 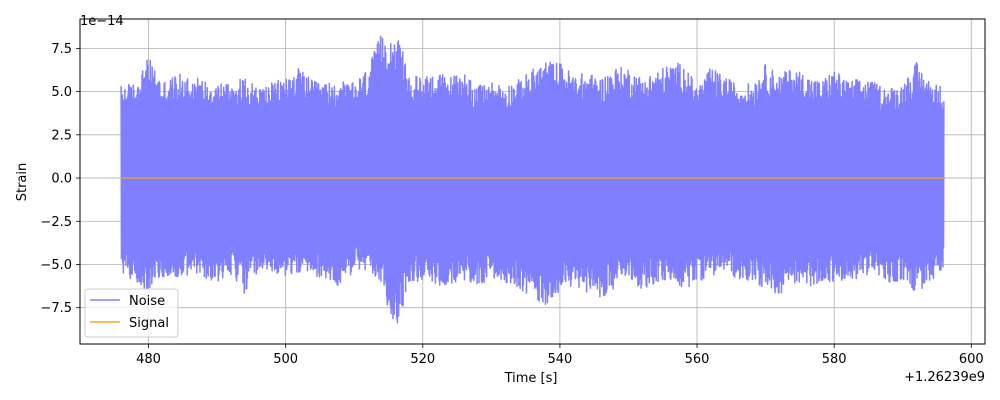 What do you see at coordinates (61, 49) in the screenshot?
I see `y-tick-label: 7.5` at bounding box center [61, 49].